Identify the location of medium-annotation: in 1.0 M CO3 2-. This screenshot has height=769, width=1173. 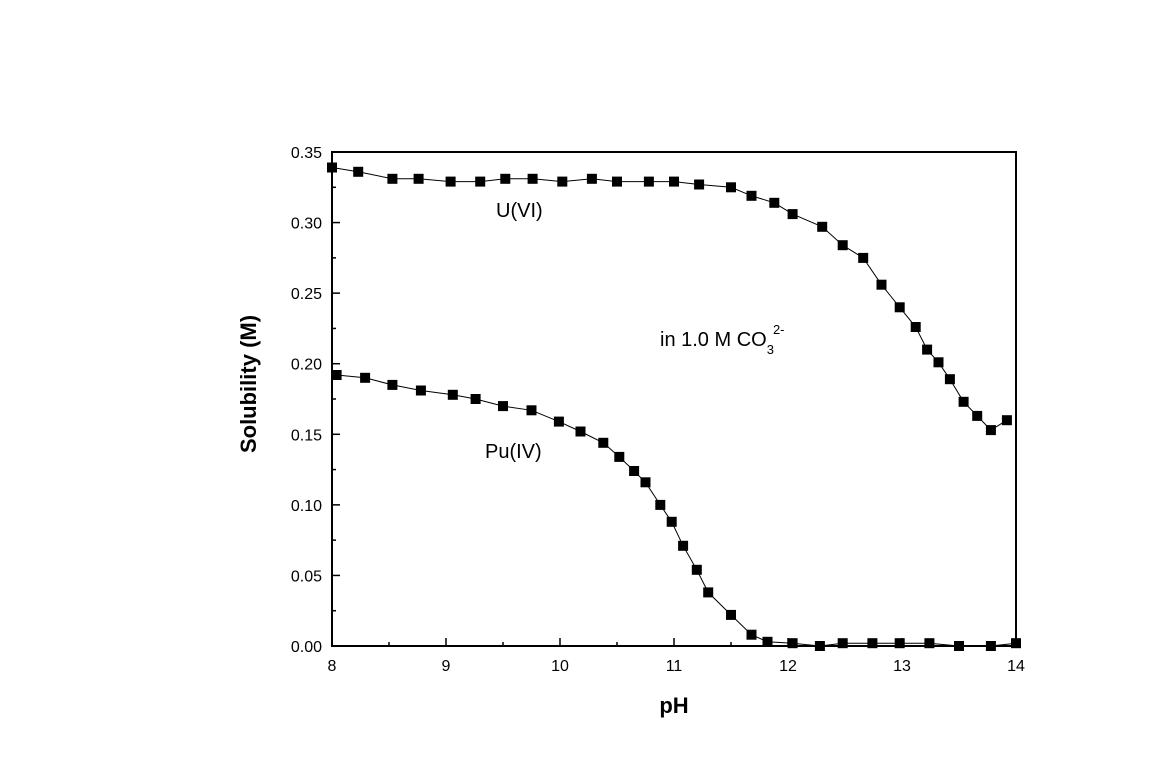
(722, 339).